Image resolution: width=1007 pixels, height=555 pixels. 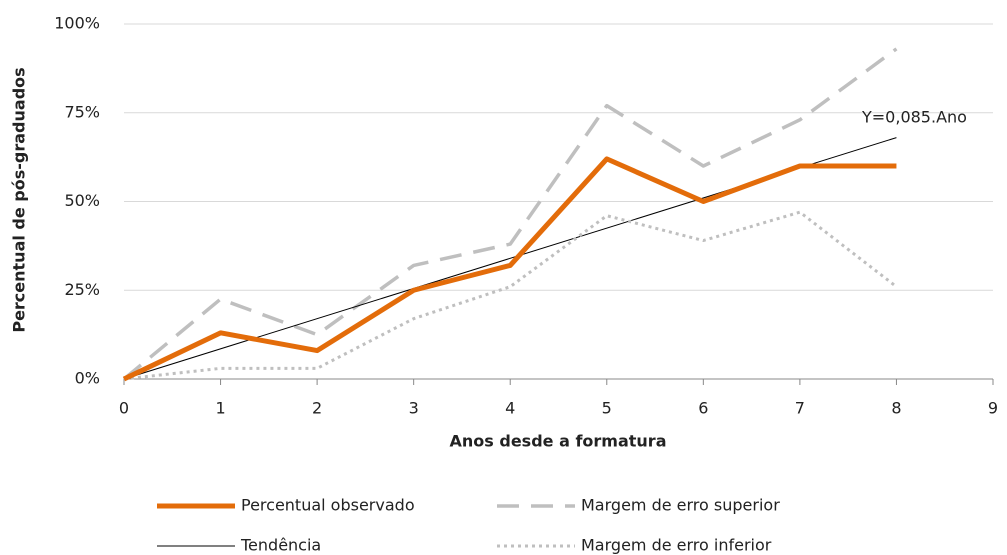 What do you see at coordinates (82, 289) in the screenshot?
I see `y-tick-label: 25%` at bounding box center [82, 289].